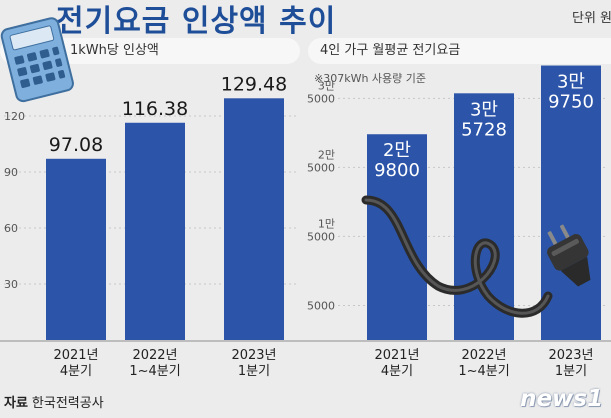 Image resolution: width=611 pixels, height=418 pixels. I want to click on calculator-icon, so click(37, 60).